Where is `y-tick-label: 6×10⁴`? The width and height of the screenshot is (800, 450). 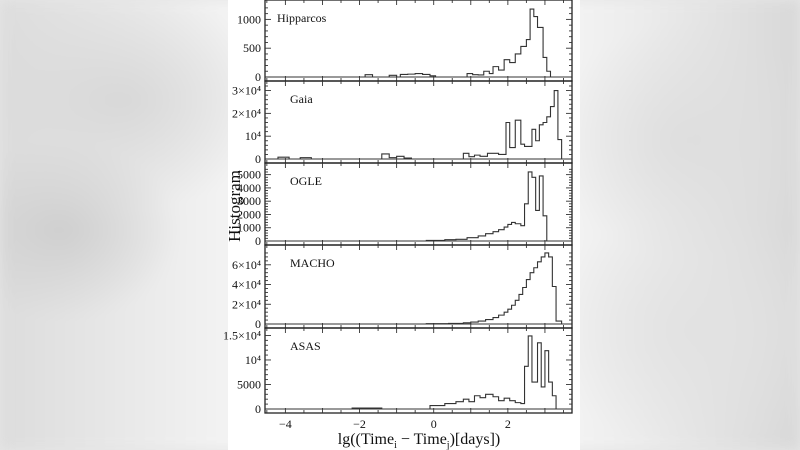 y-tick-label: 6×10⁴ is located at coordinates (246, 265).